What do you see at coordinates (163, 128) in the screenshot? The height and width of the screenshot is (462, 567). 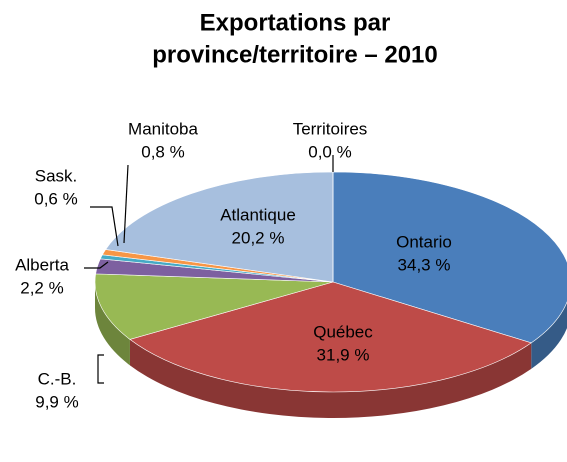 I see `slice-label: Manitoba` at bounding box center [163, 128].